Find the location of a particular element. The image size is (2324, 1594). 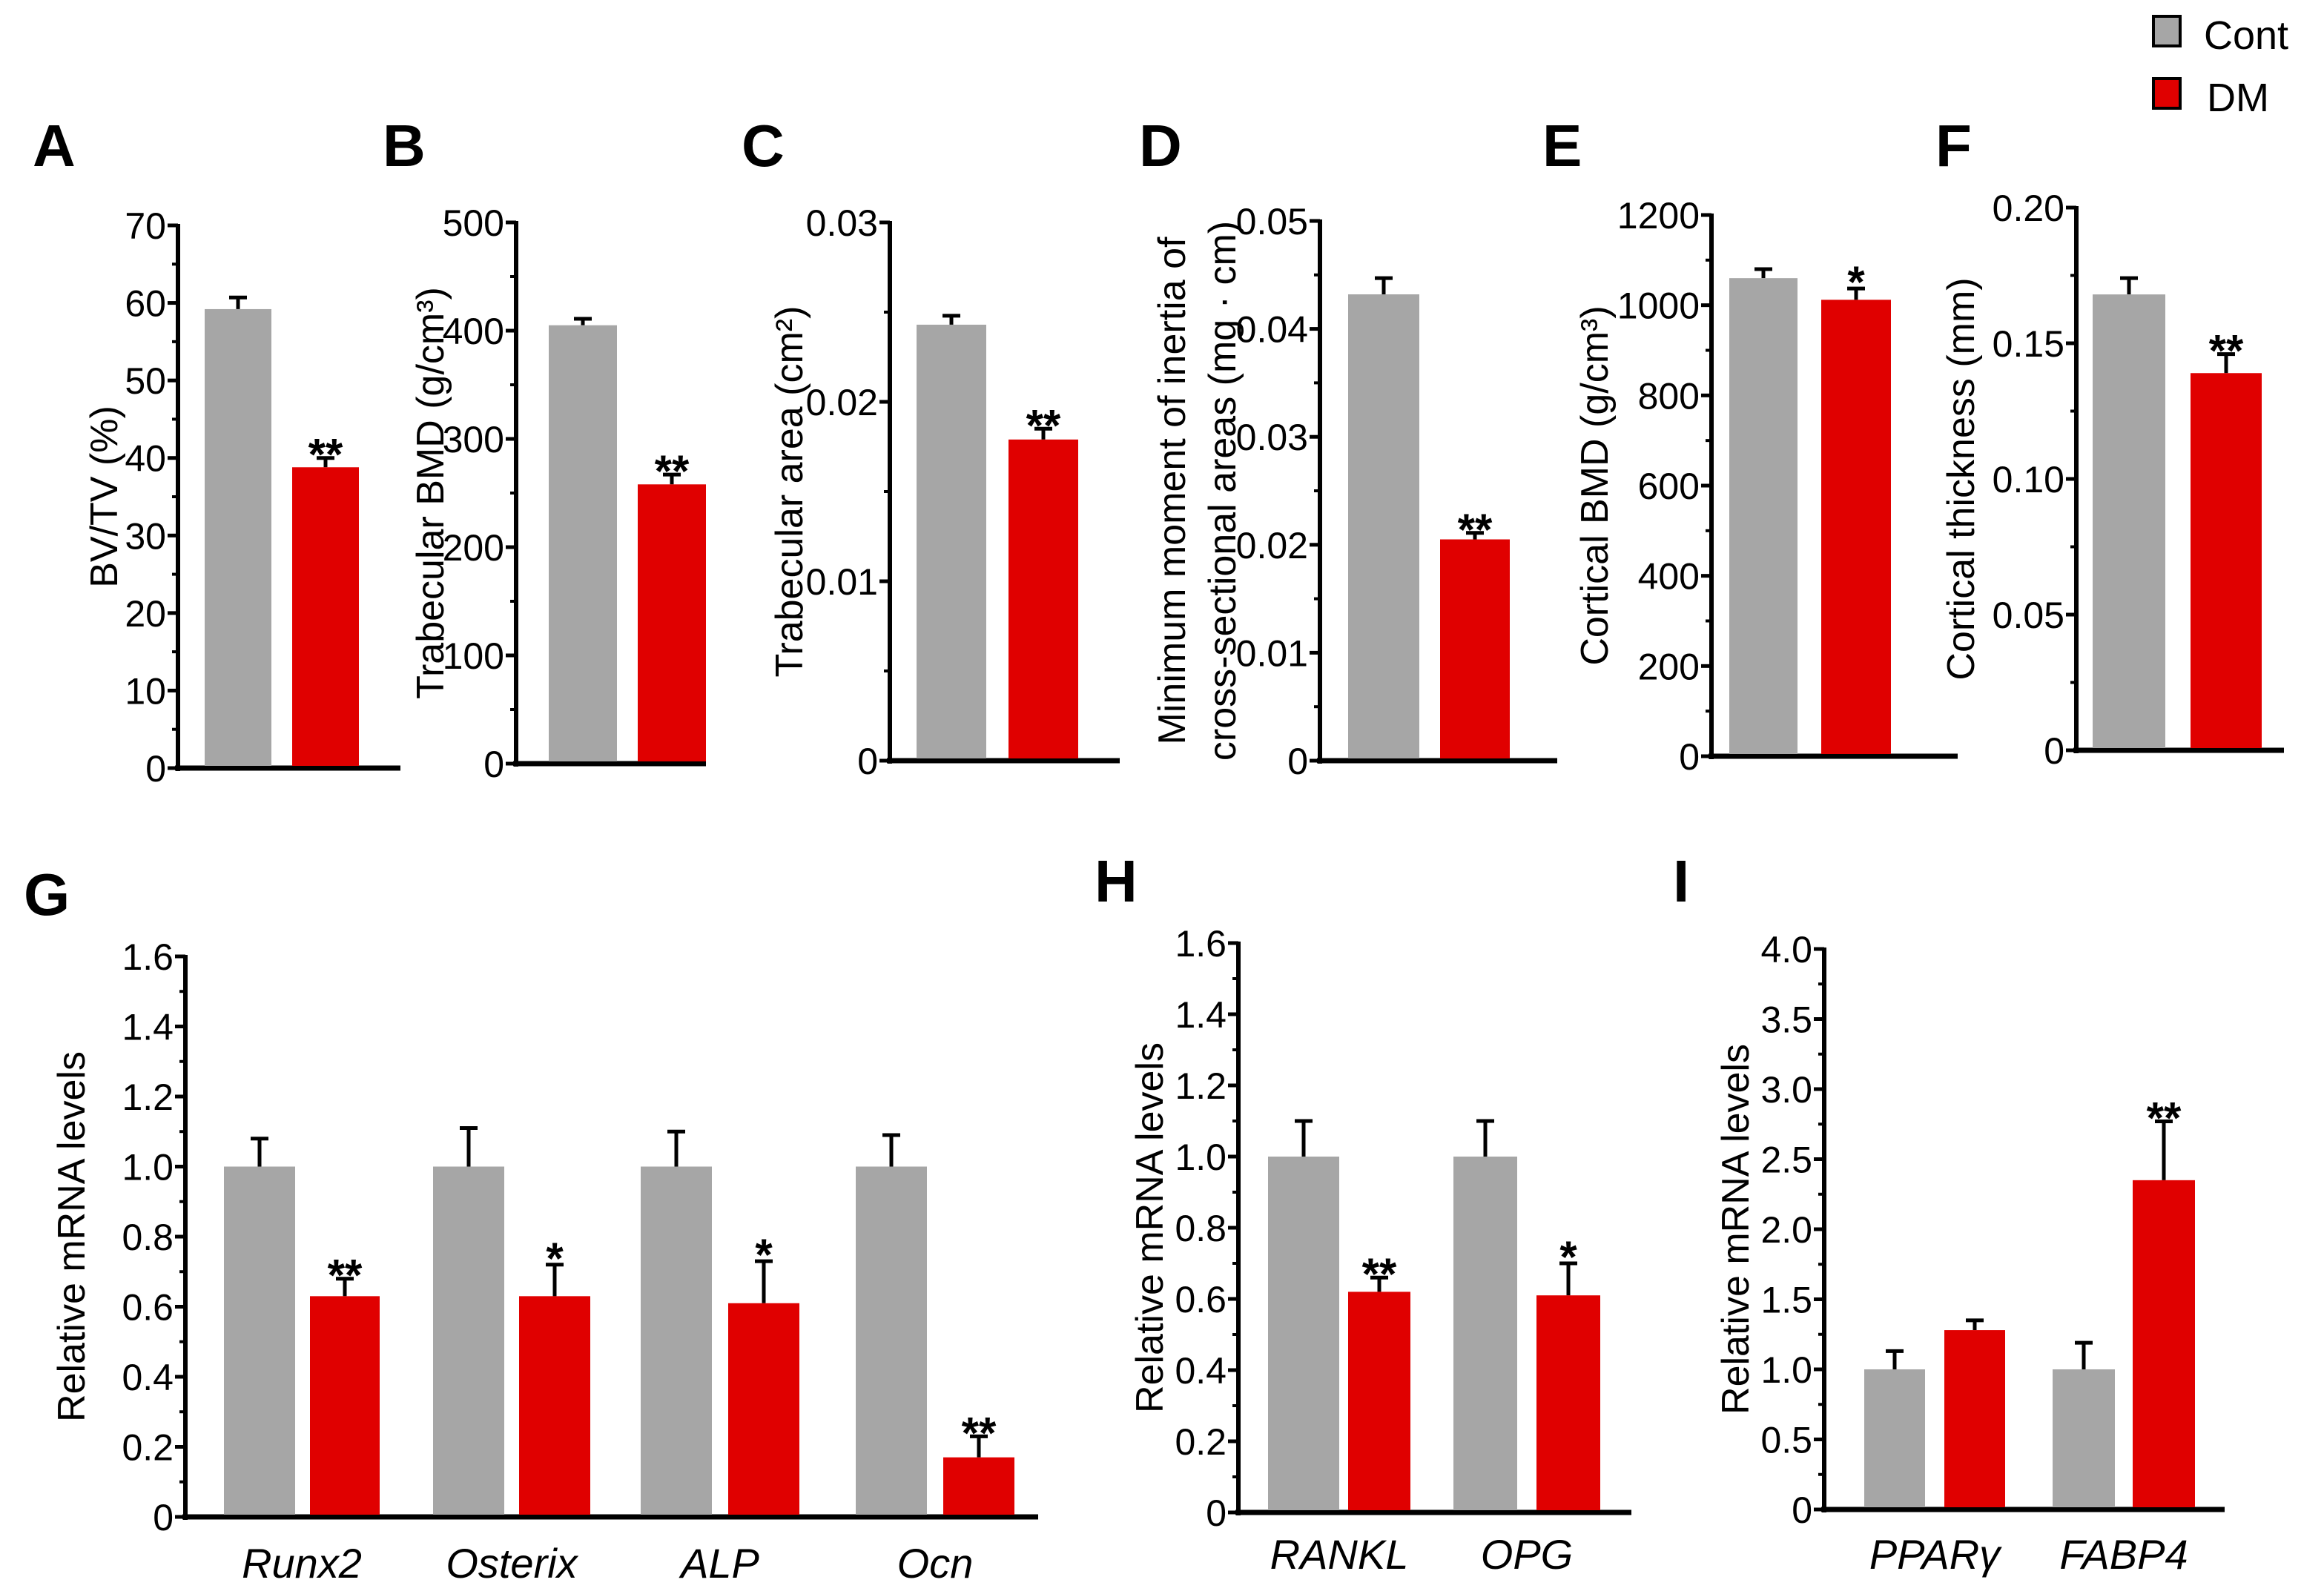

x-category-label: PPARγ is located at coordinates (1936, 1554).